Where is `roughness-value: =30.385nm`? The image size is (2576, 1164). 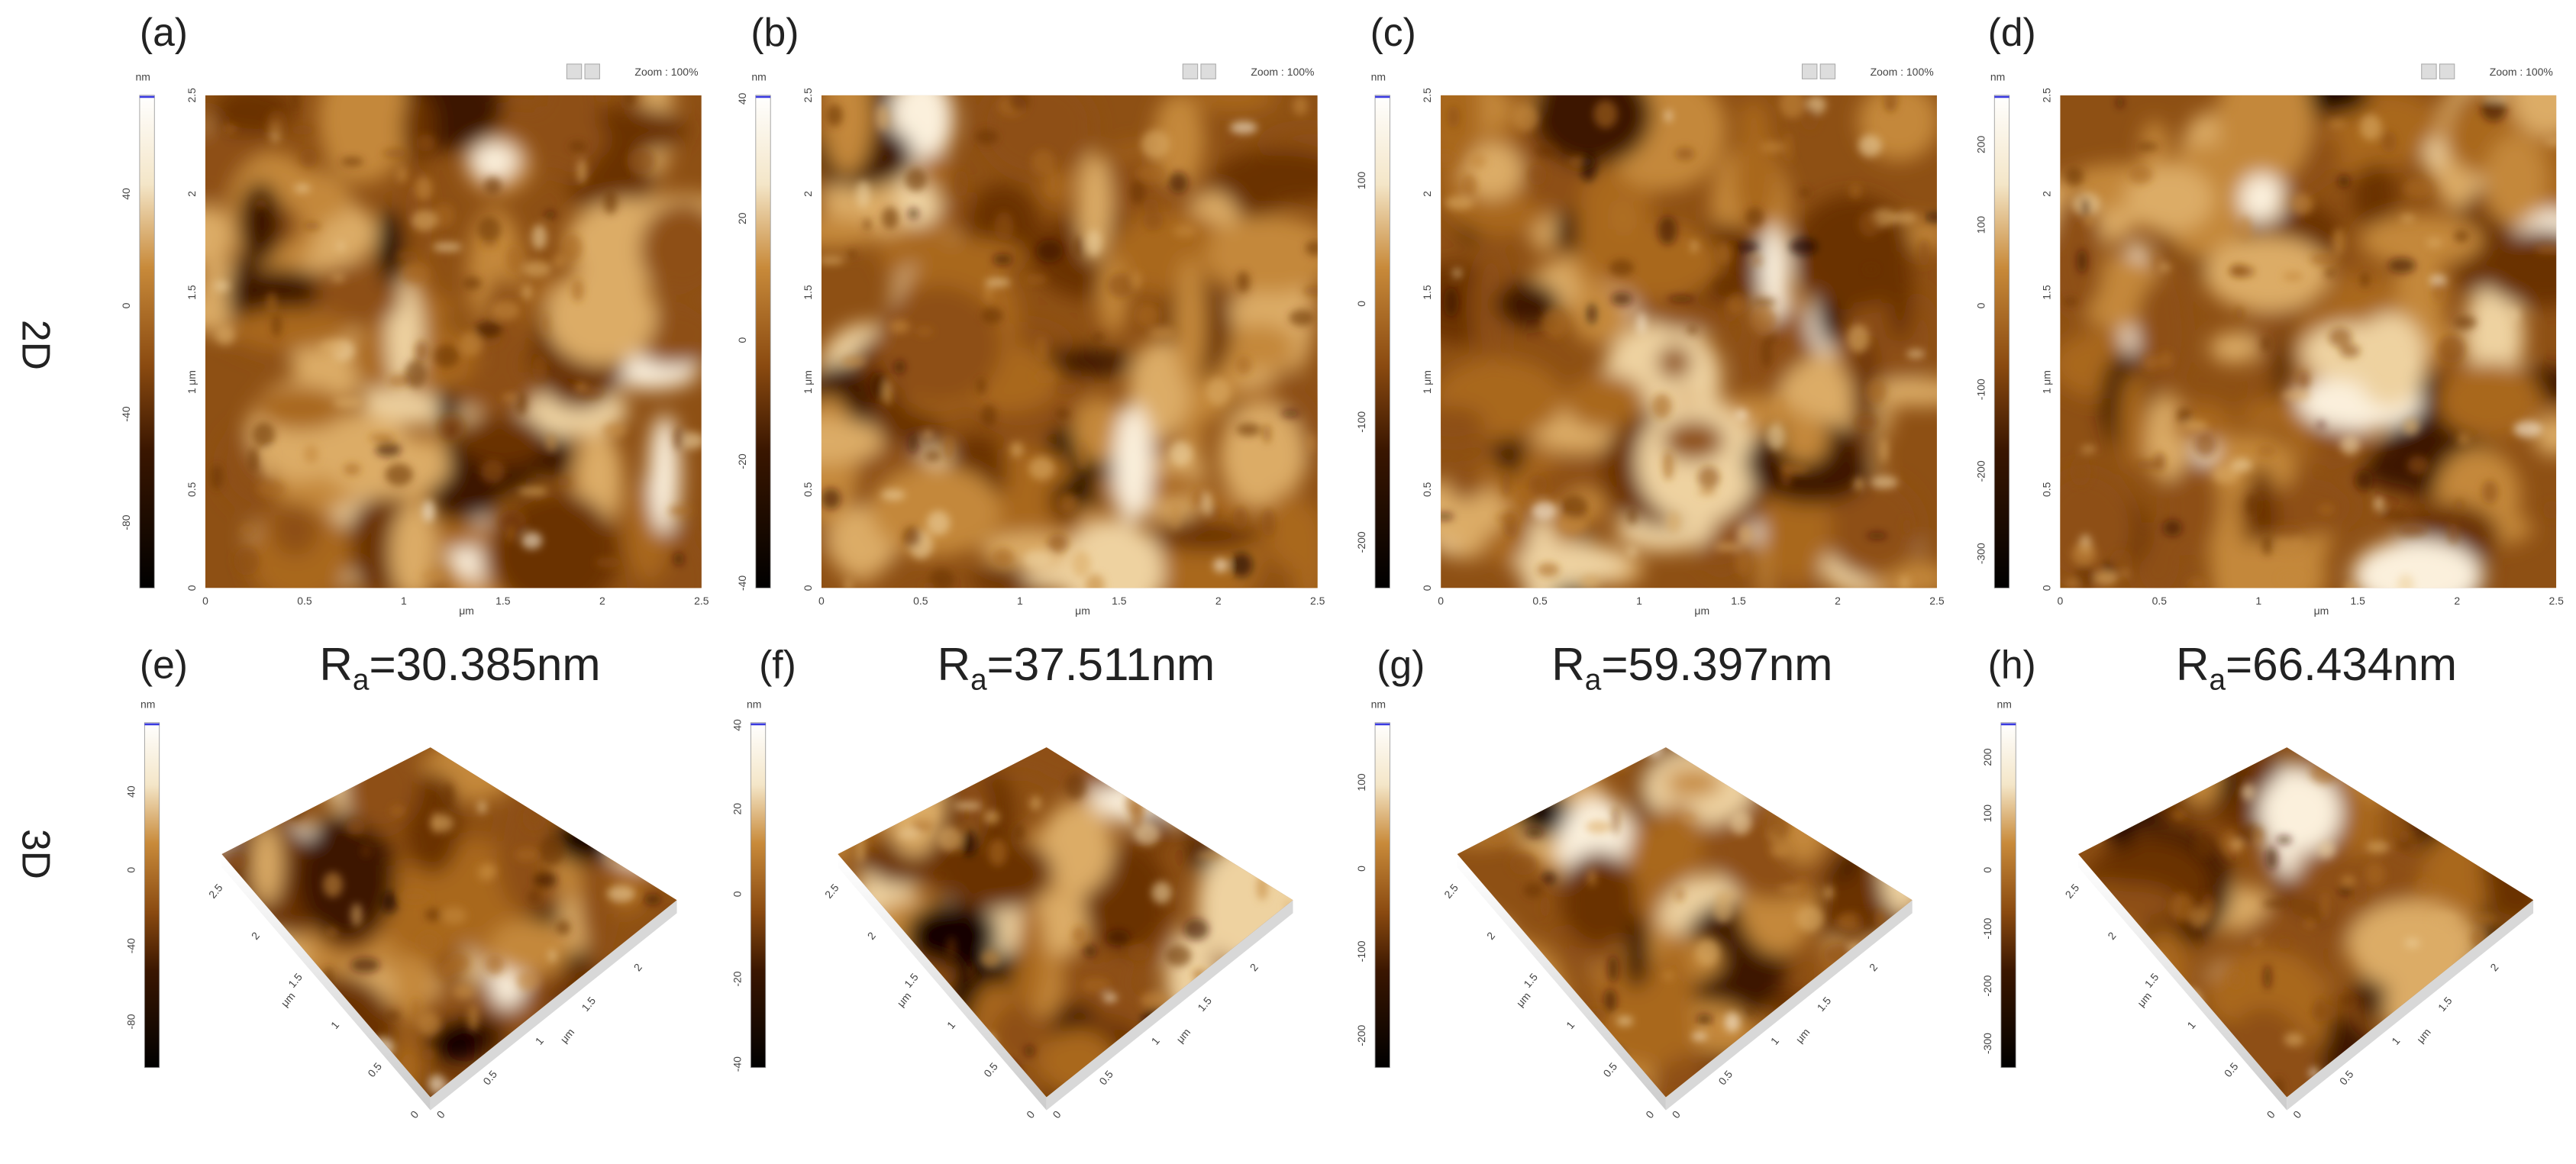
roughness-value: =30.385nm is located at coordinates (484, 664).